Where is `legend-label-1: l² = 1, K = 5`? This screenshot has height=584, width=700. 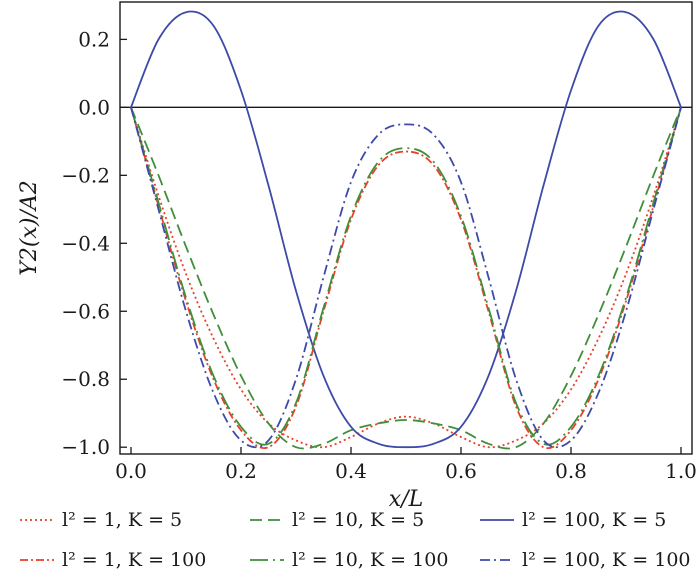 legend-label-1: l² = 1, K = 5 is located at coordinates (122, 520).